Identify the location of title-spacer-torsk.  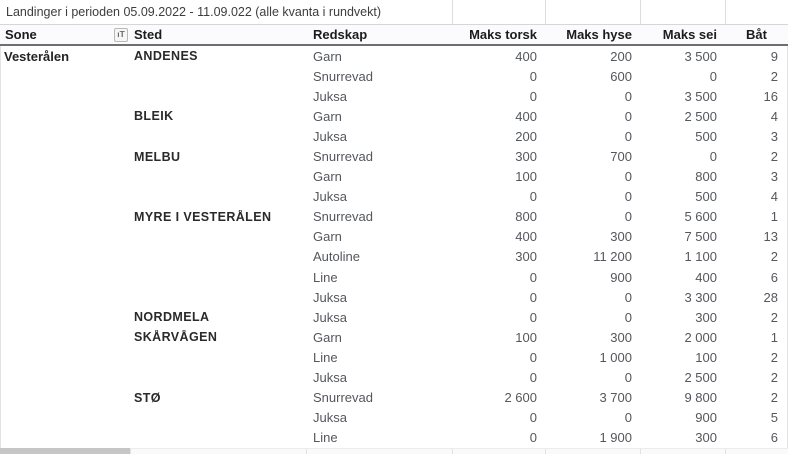
(498, 12).